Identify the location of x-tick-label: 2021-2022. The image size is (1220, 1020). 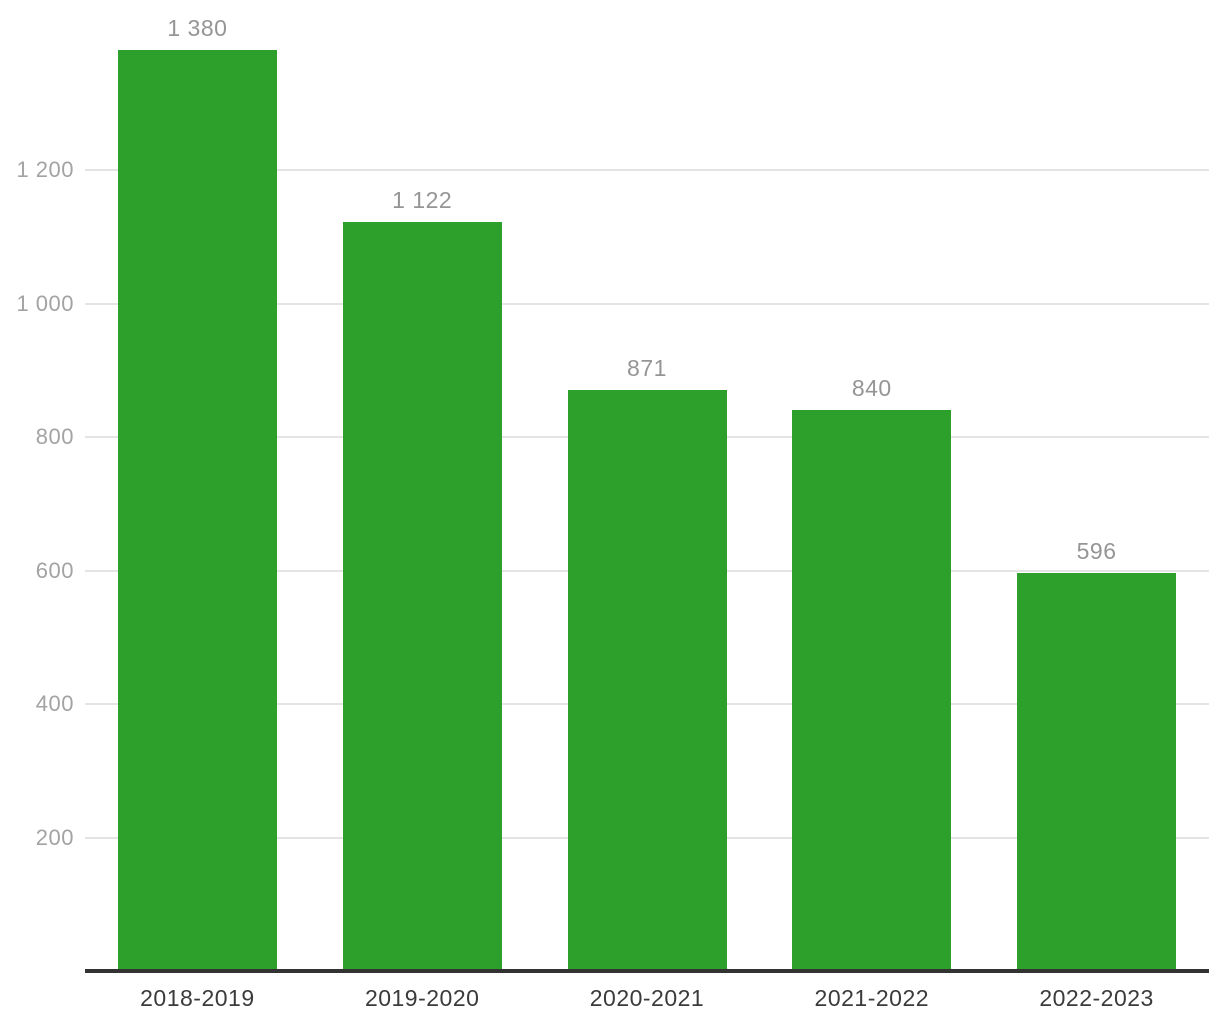
(872, 998).